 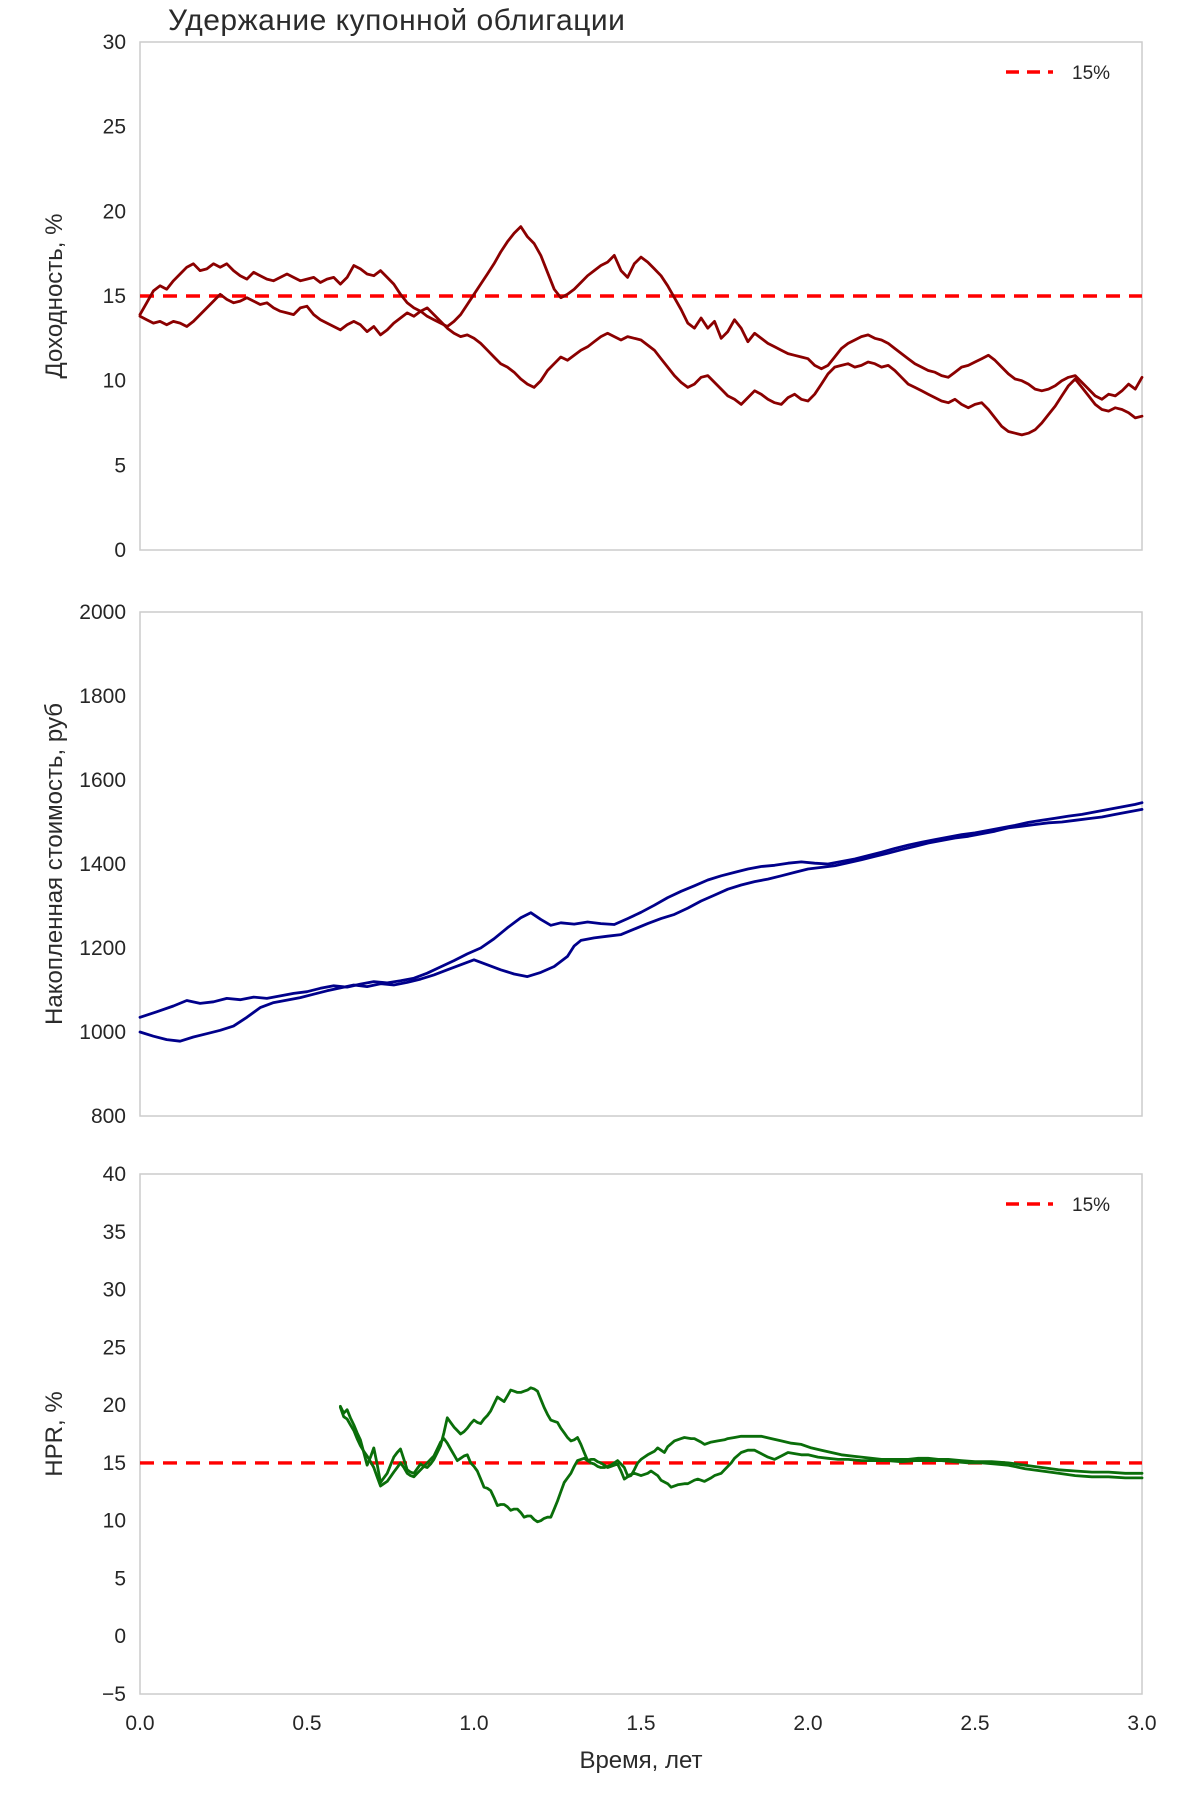 I want to click on yield-chart-legend-label: 15%, so click(x=1091, y=73).